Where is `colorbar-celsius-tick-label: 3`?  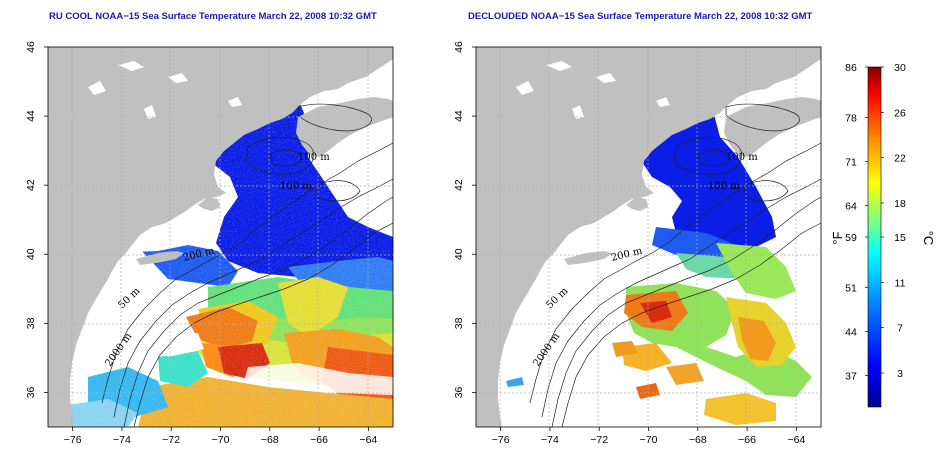 colorbar-celsius-tick-label: 3 is located at coordinates (900, 374).